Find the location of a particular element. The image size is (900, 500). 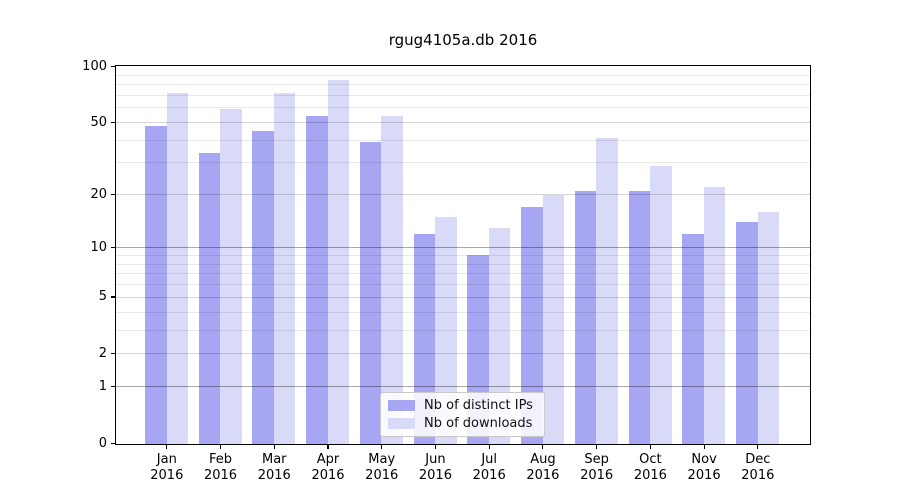

y-tick-label: 50 is located at coordinates (98, 122).